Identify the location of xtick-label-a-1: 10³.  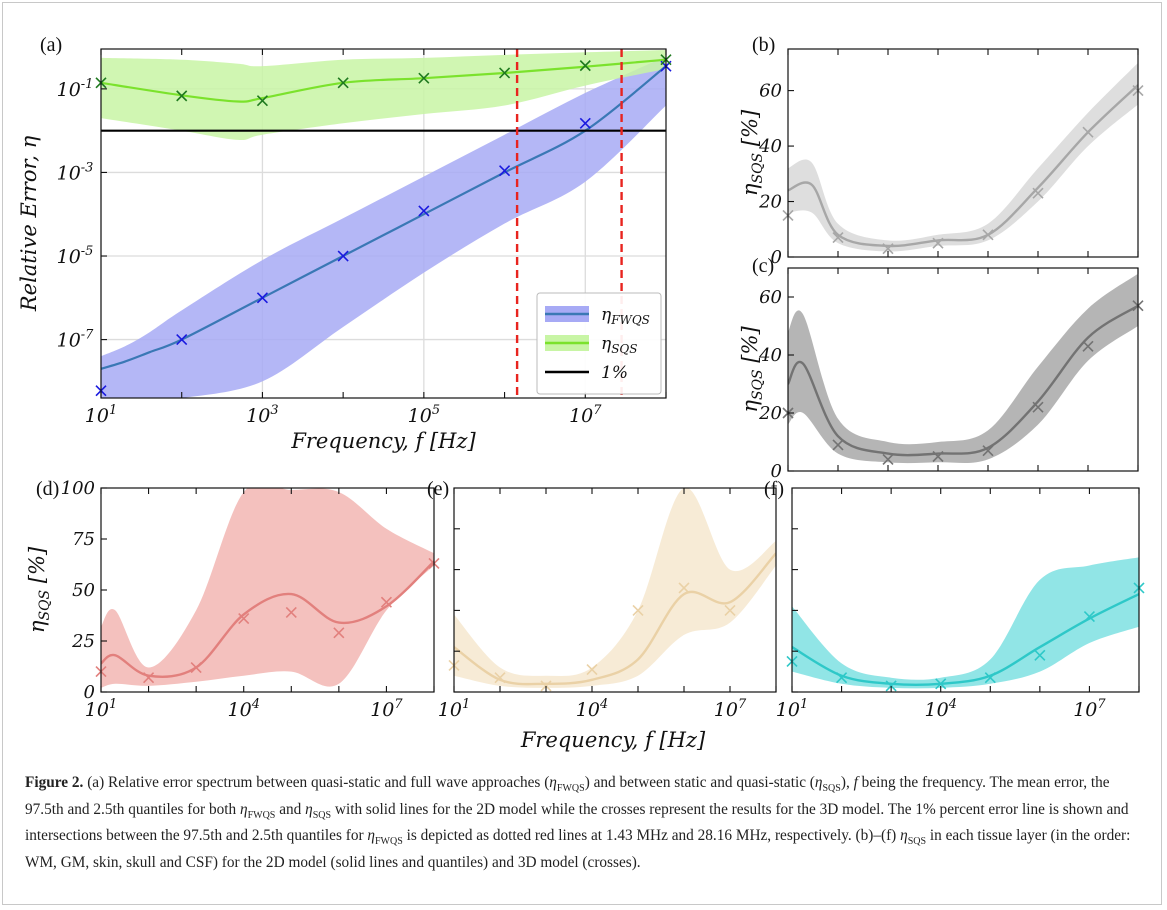
(262, 415).